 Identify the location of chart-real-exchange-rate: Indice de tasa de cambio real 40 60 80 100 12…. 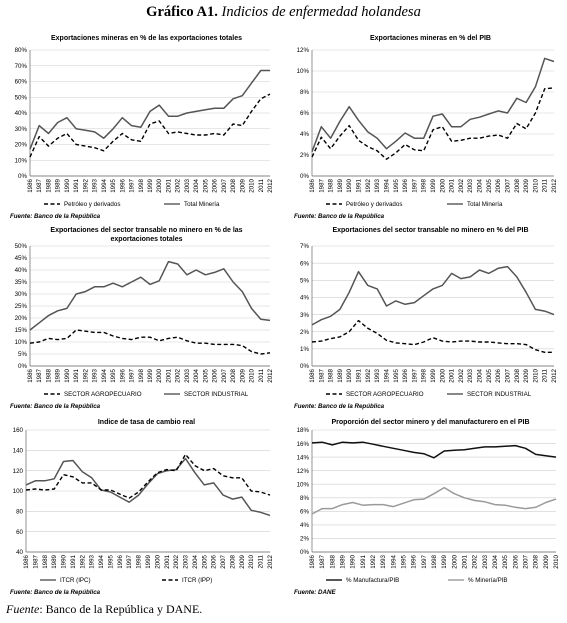
(142, 507).